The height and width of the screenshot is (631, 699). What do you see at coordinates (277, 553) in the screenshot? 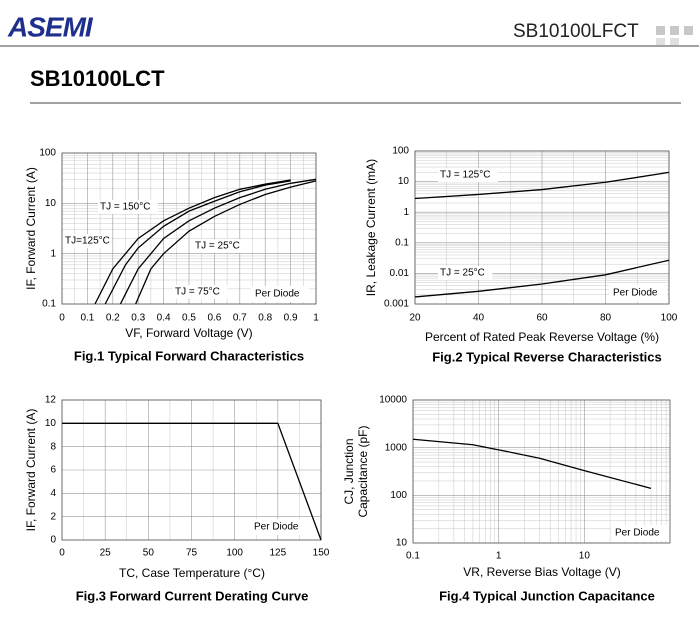
I see `x-tick-label: 125` at bounding box center [277, 553].